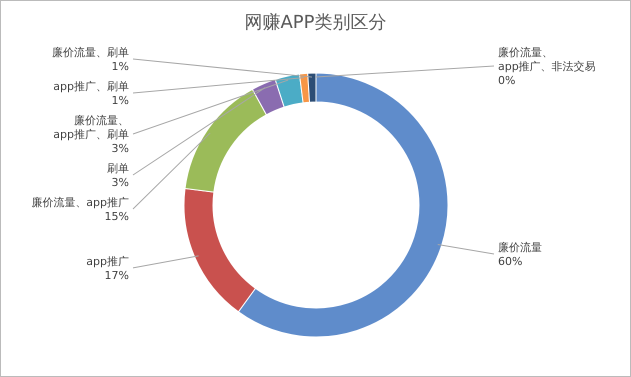 The height and width of the screenshot is (377, 631). Describe the element at coordinates (116, 216) in the screenshot. I see `data-label: 15%` at that location.